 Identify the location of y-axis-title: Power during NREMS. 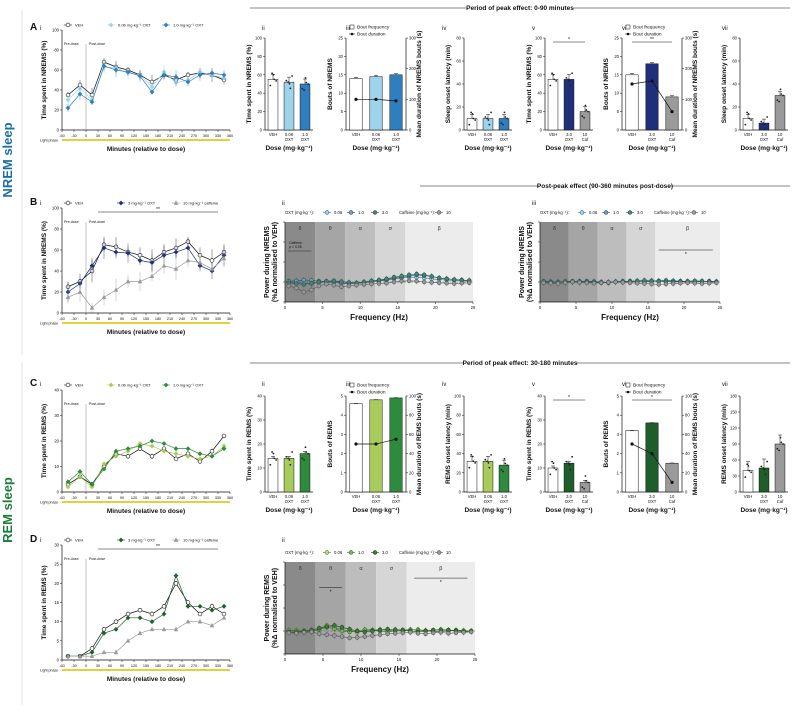
(267, 262).